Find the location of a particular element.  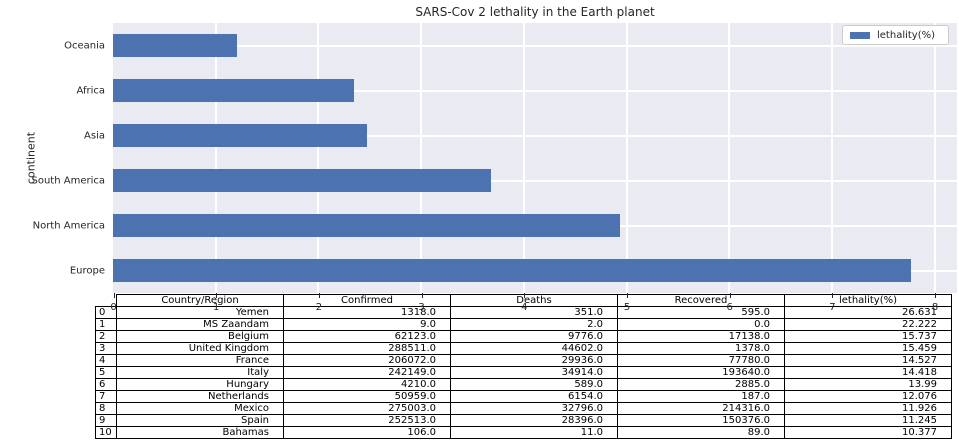

table-cell: 275003.0 is located at coordinates (367, 408).